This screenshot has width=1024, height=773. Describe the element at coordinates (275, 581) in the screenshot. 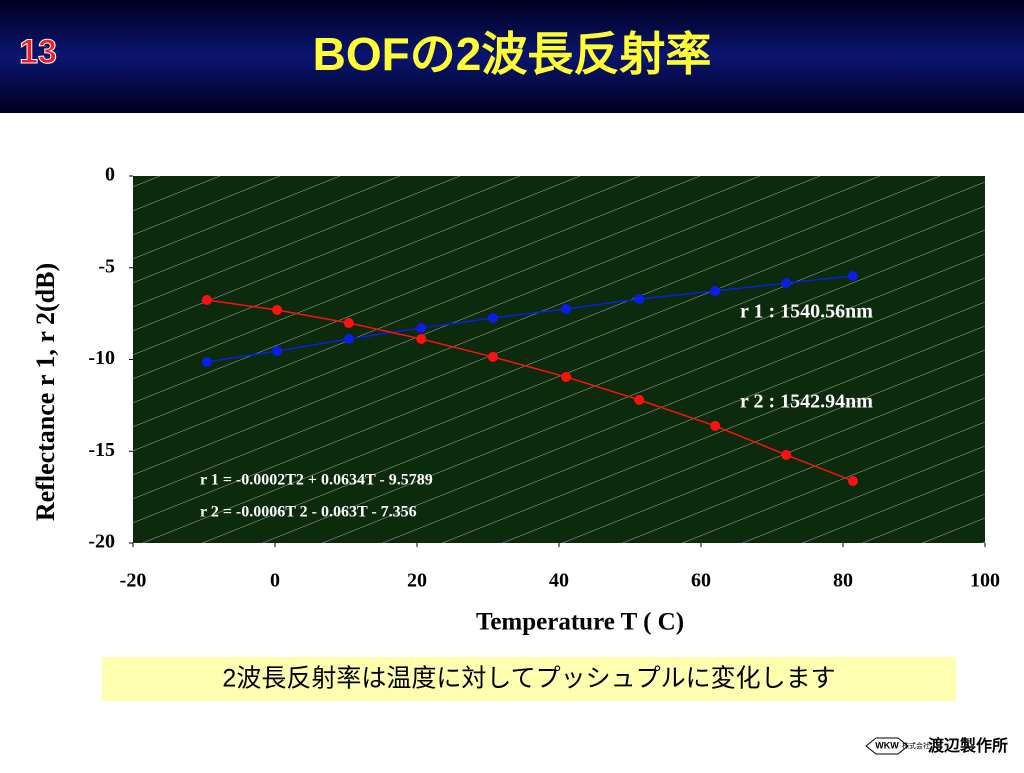

I see `x-tick-label: 0` at that location.